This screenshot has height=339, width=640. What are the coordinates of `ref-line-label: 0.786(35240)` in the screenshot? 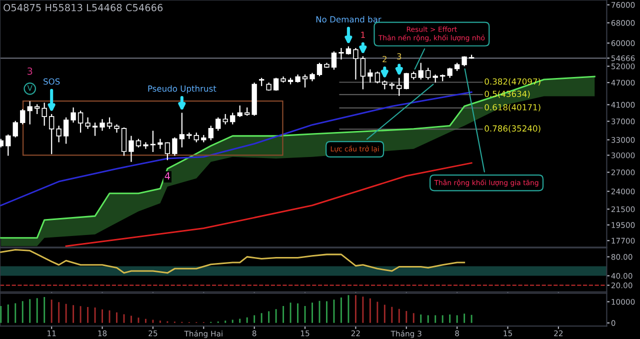 It's located at (512, 129).